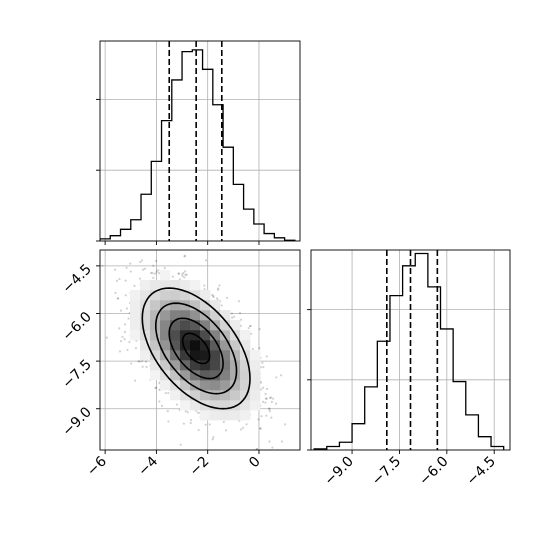 The height and width of the screenshot is (550, 550). What do you see at coordinates (76, 374) in the screenshot?
I see `y-tick-label: −7.5` at bounding box center [76, 374].